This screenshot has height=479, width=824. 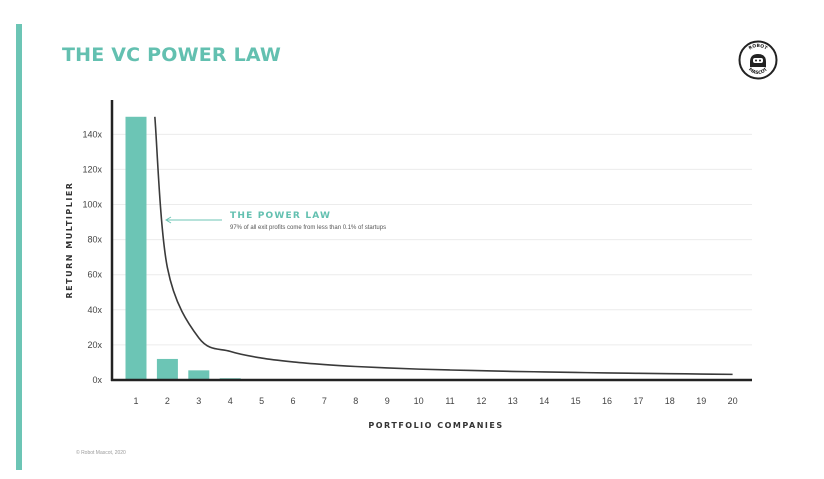 I want to click on x-tick-label: 18, so click(x=670, y=401).